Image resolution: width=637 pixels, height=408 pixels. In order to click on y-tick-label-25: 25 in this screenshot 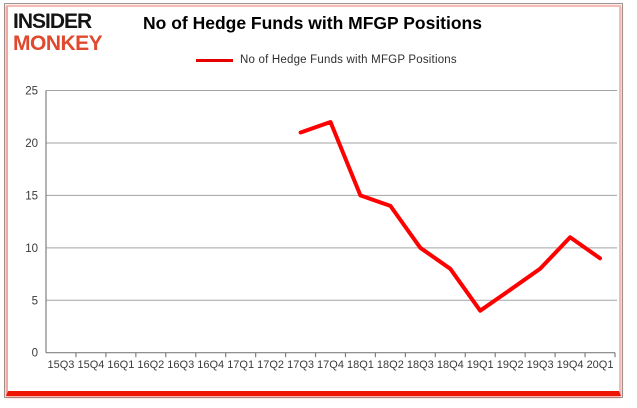, I will do `click(31, 92)`.